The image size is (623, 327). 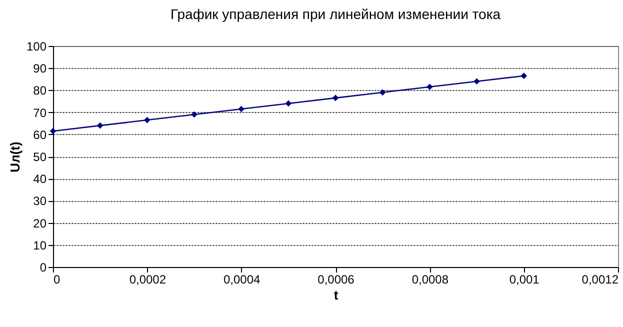 I want to click on chart-title: График управления при линейном изменении тока, so click(x=335, y=14).